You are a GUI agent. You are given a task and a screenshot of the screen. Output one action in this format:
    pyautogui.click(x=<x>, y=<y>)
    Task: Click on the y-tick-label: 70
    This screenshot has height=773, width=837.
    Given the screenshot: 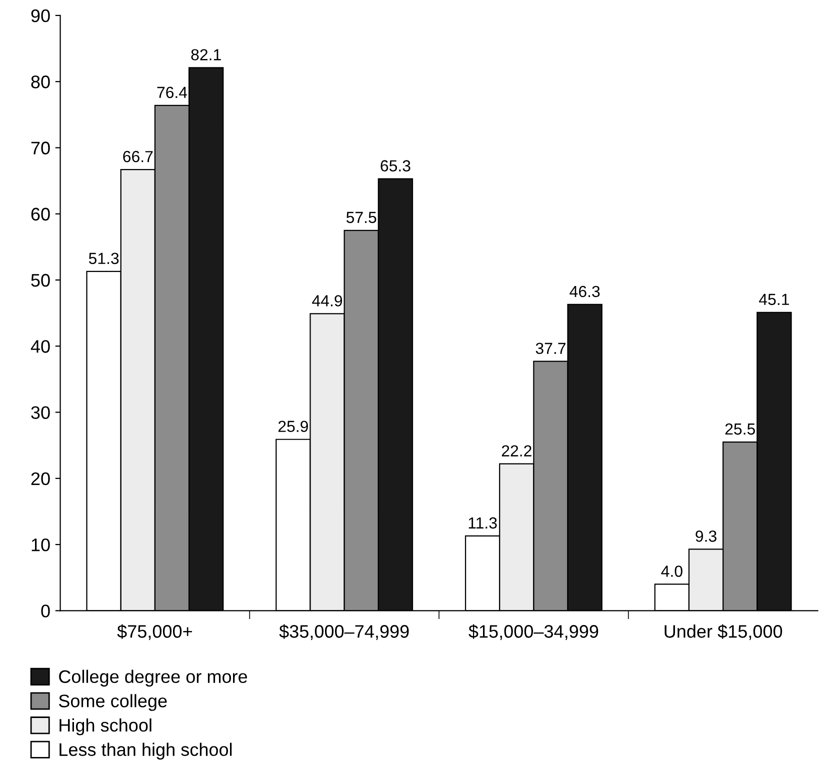 What is the action you would take?
    pyautogui.click(x=40, y=148)
    